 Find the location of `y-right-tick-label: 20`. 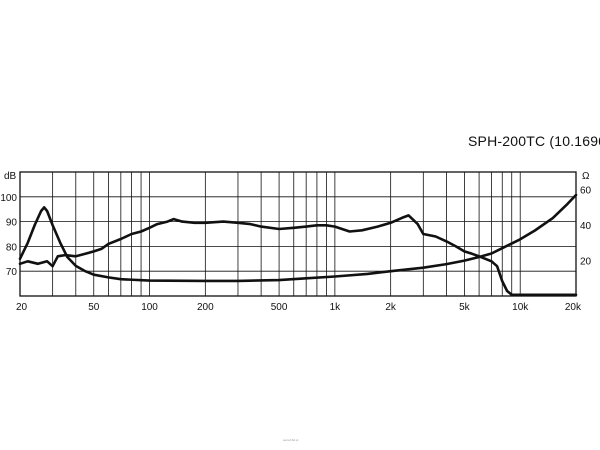

y-right-tick-label: 20 is located at coordinates (586, 262).